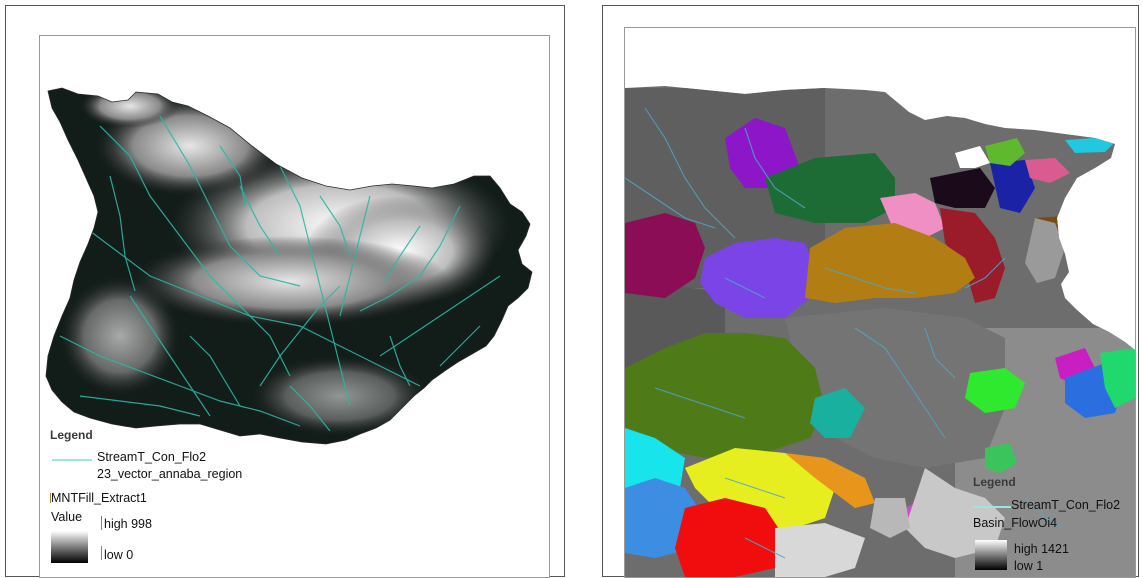  I want to click on basin-color-ramp, so click(991, 555).